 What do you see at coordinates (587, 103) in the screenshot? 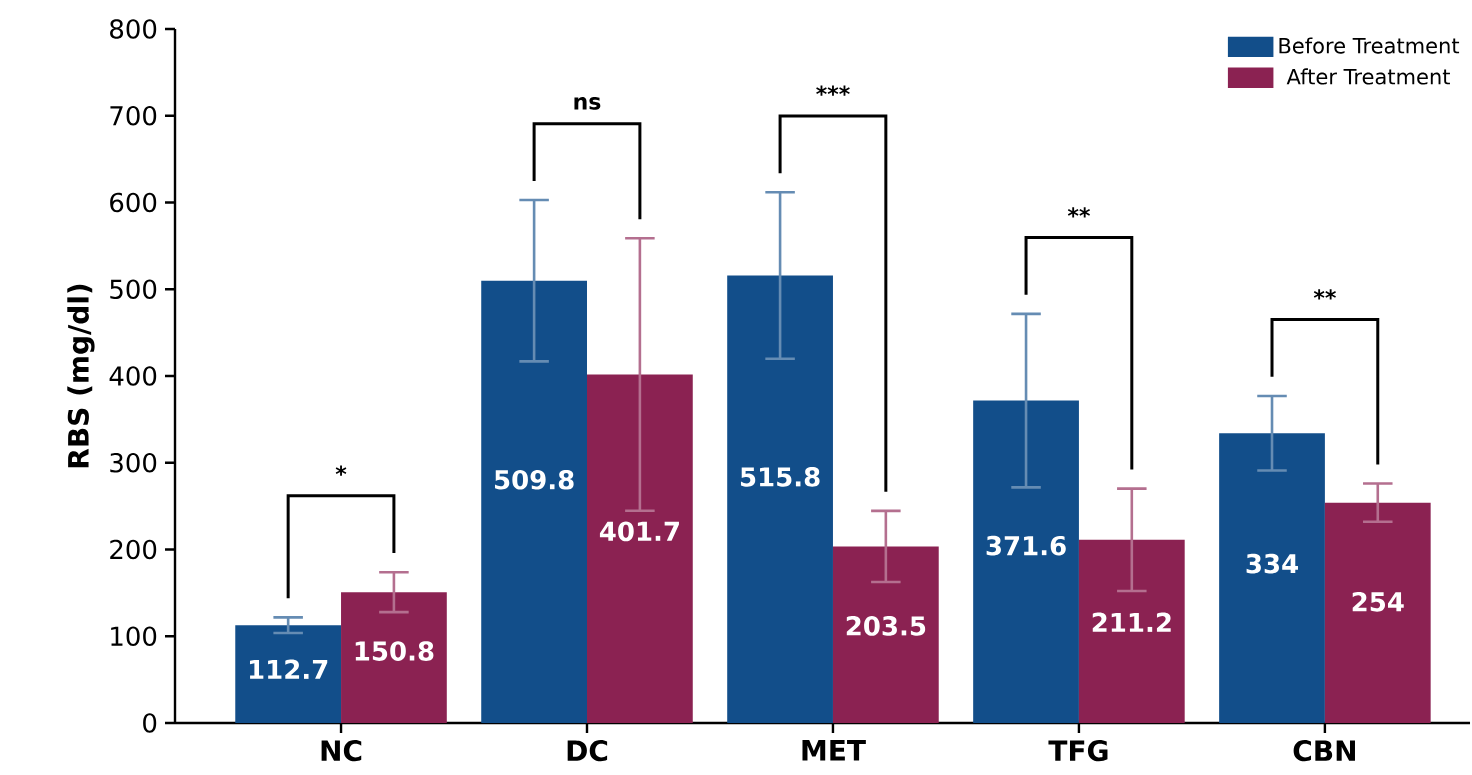
I see `annotation: ns` at bounding box center [587, 103].